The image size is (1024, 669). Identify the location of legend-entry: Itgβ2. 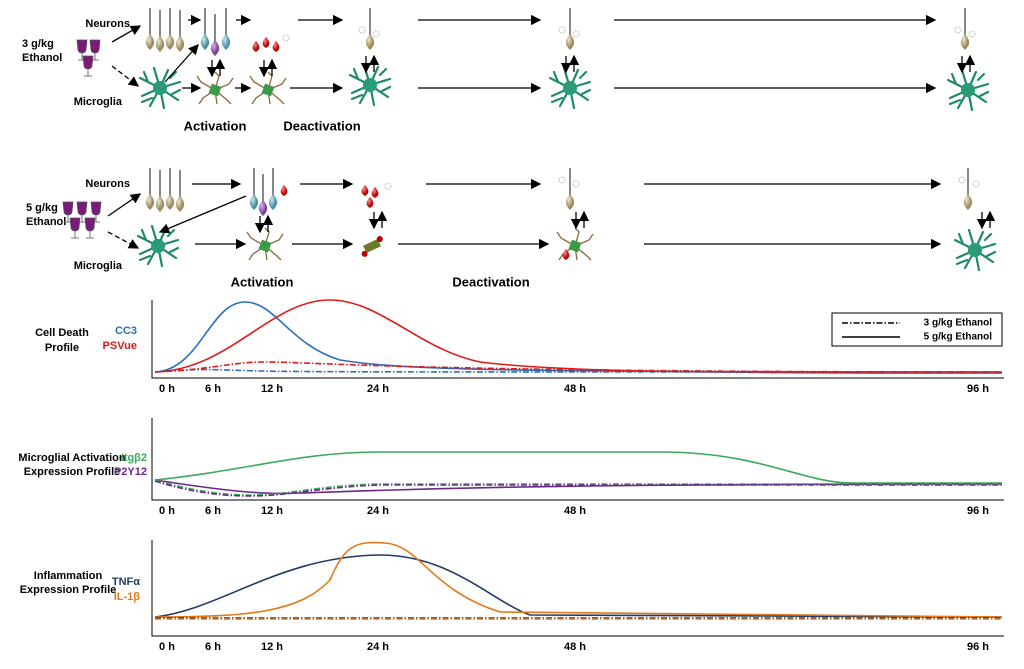
(134, 458).